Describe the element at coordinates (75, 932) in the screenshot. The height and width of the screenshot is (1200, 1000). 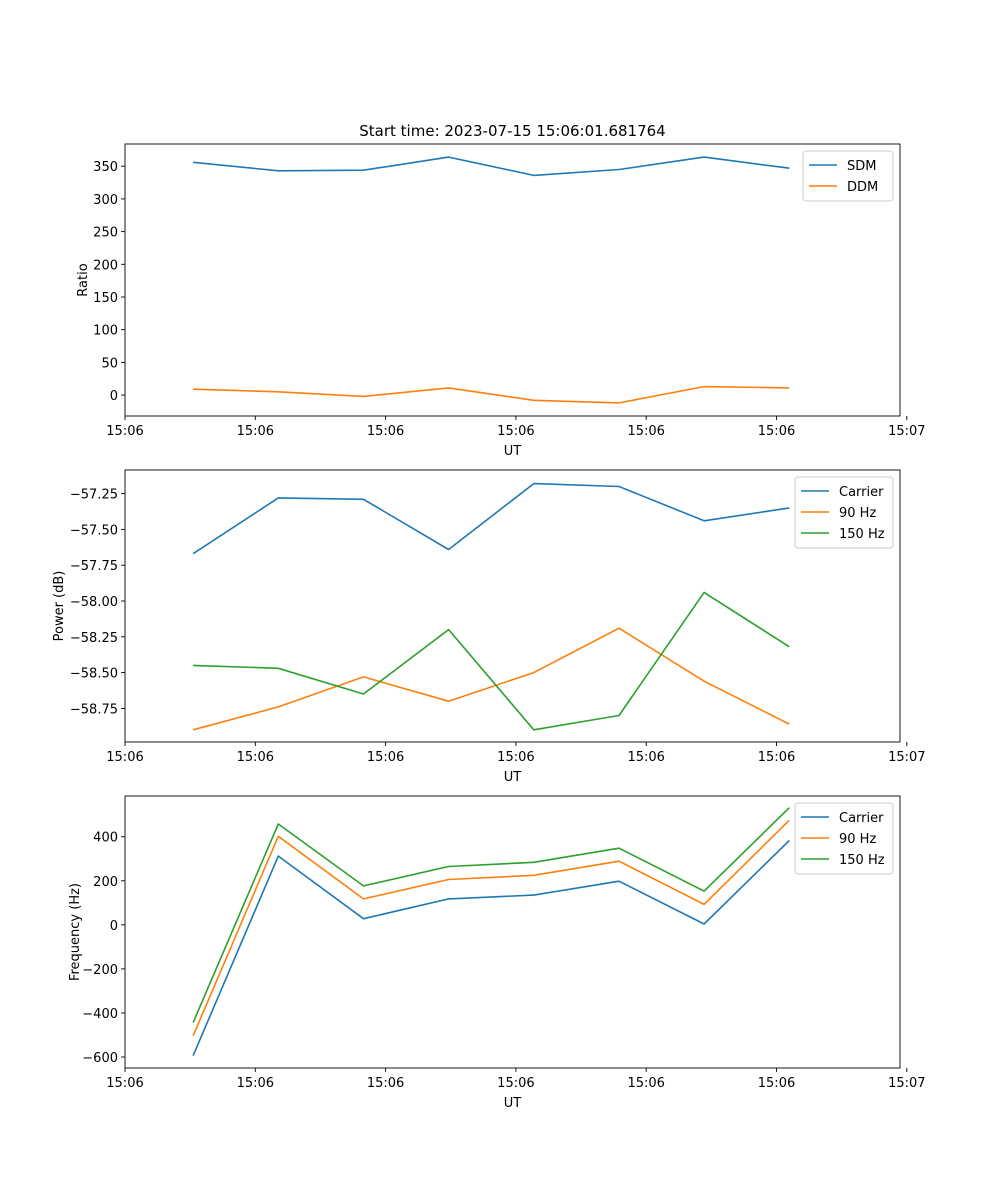
I see `y-axis-label: Frequency (Hz)` at that location.